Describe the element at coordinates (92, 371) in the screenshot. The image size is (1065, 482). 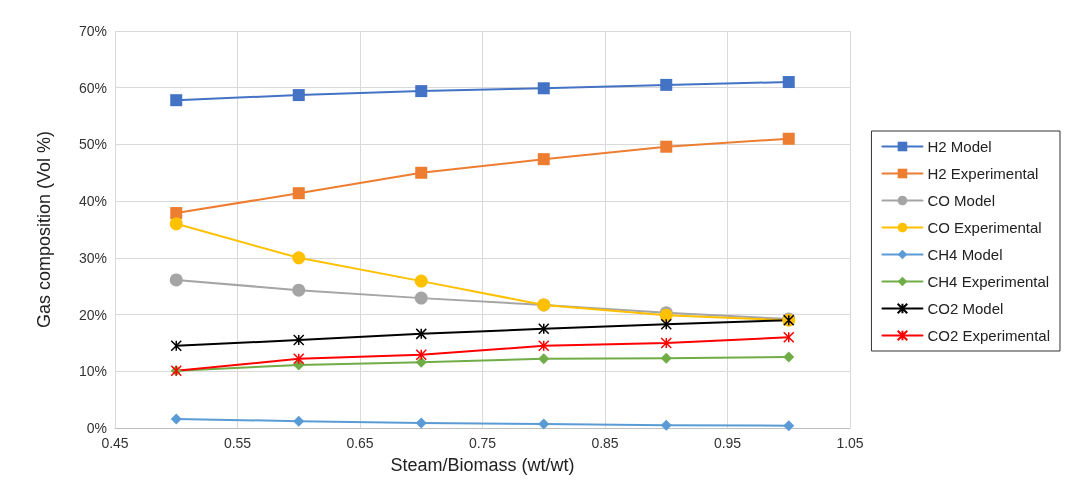
I see `y-tick-label: 10%` at that location.